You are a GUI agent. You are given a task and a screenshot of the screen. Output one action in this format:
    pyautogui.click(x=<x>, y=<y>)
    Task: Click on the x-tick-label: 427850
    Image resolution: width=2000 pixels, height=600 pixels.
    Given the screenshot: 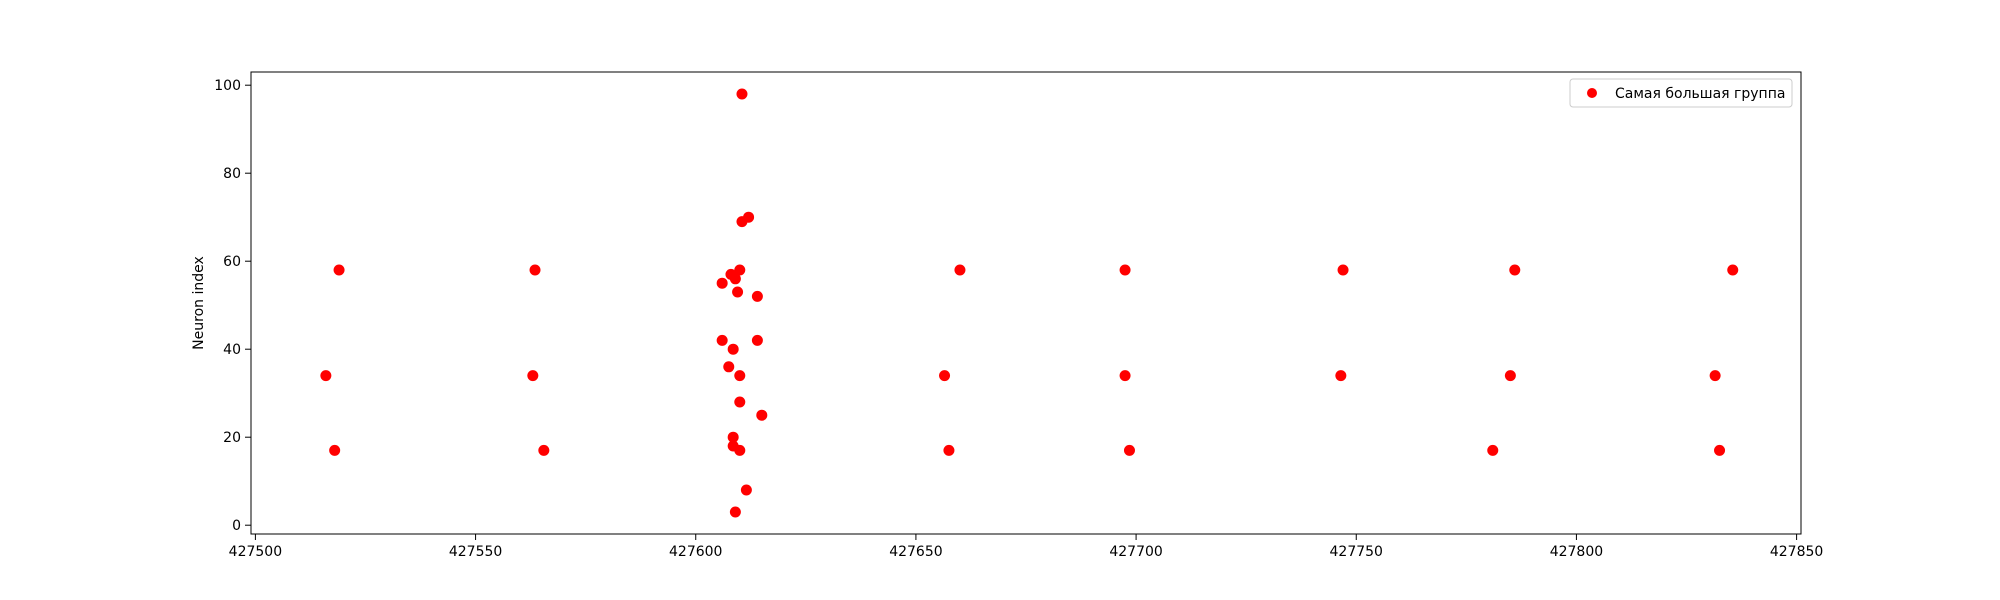 What is the action you would take?
    pyautogui.click(x=1796, y=552)
    